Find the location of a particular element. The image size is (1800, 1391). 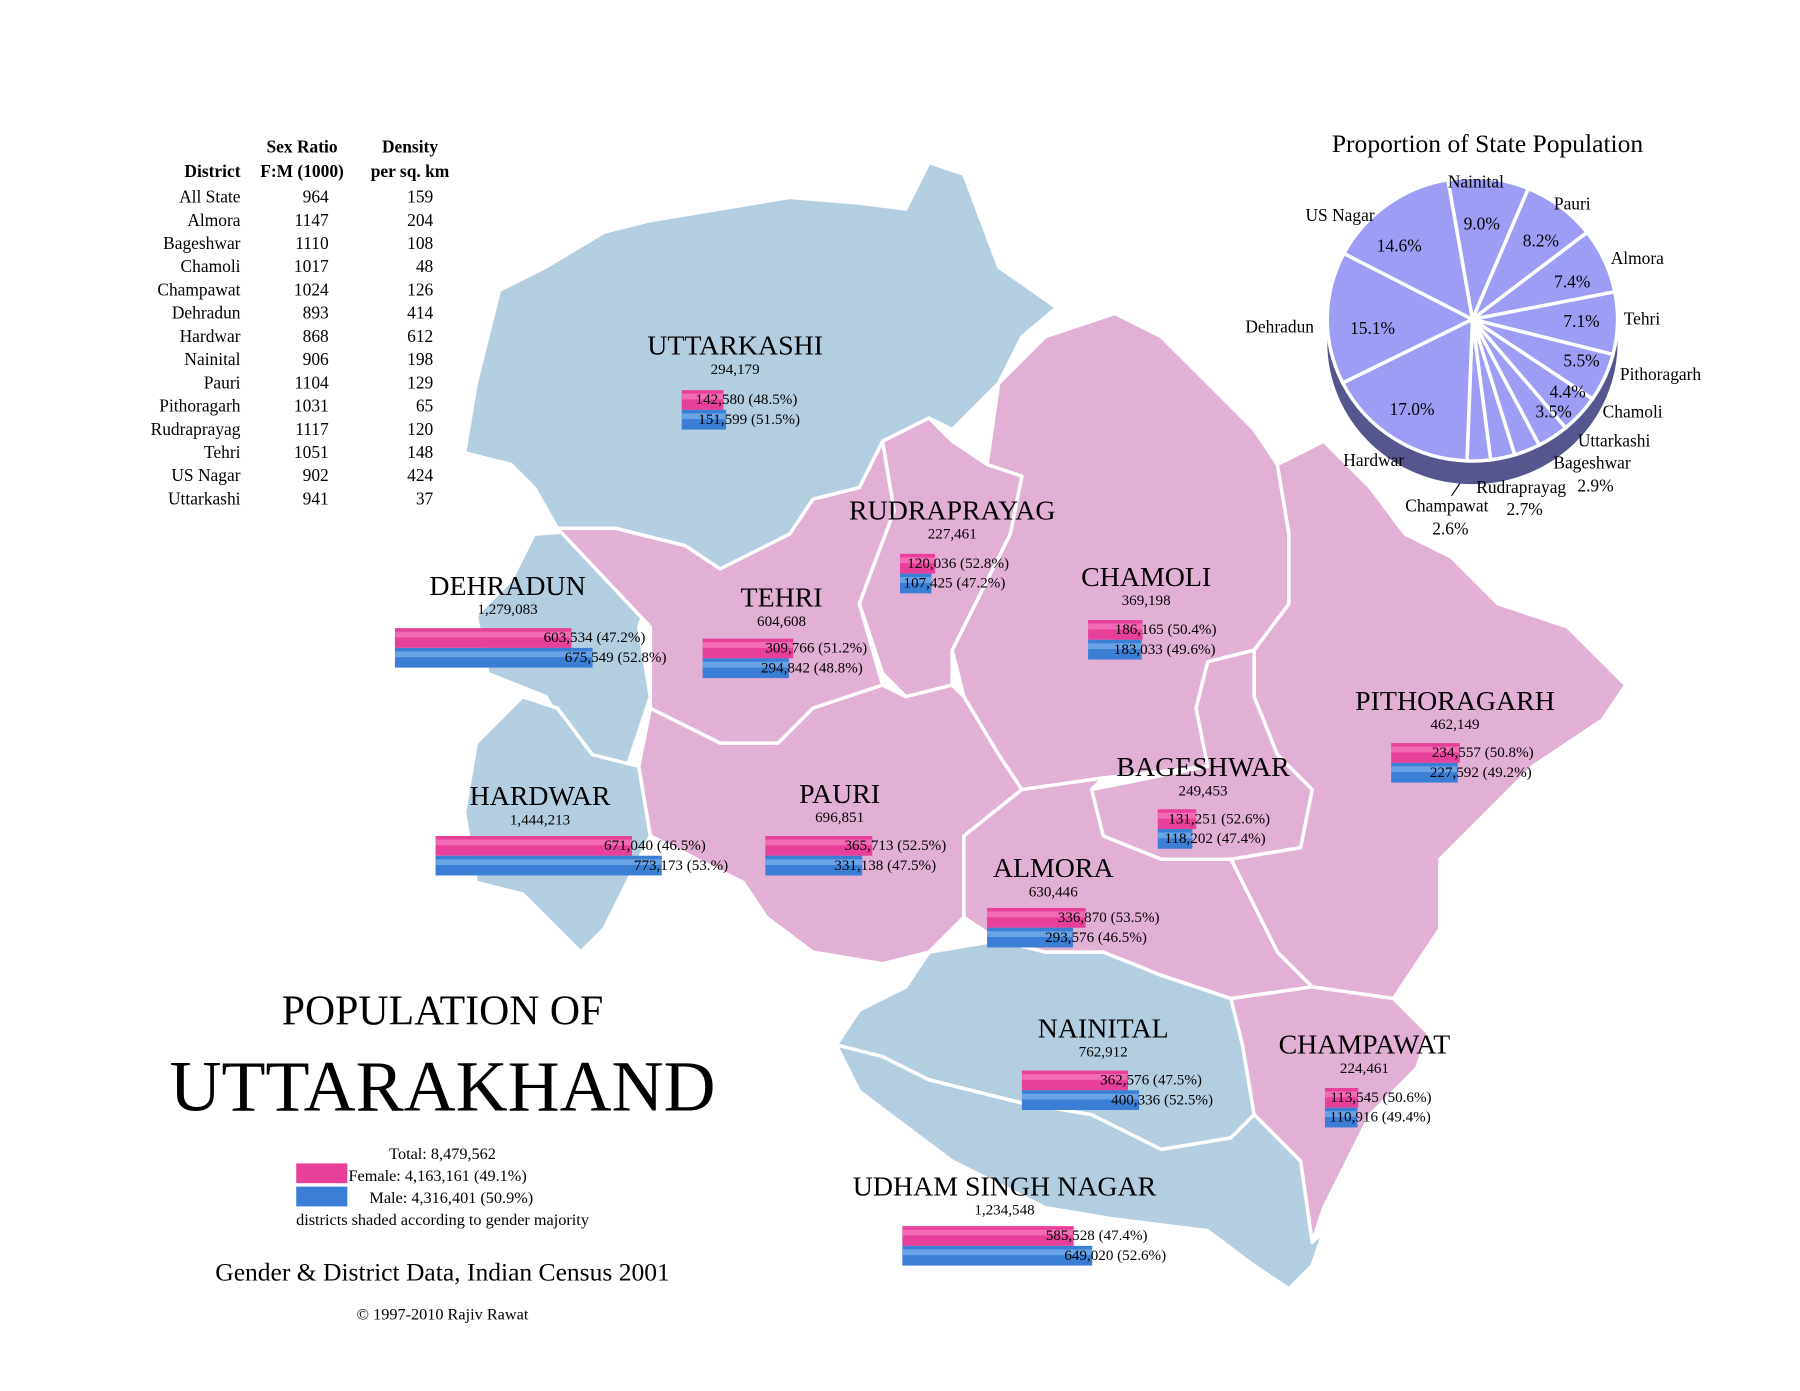

table-cell: 198 is located at coordinates (420, 359).